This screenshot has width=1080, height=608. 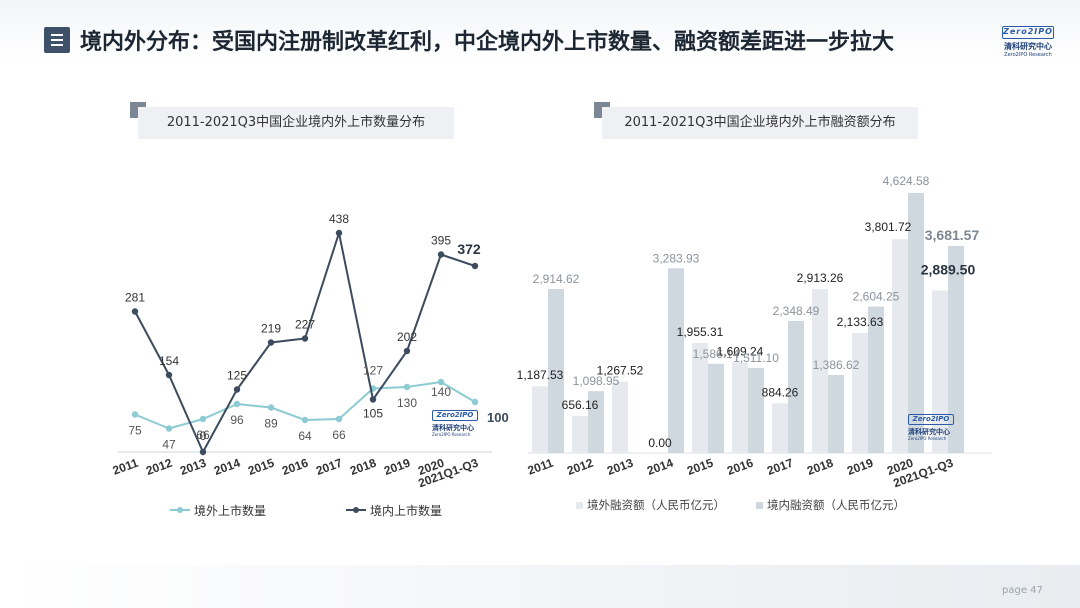 What do you see at coordinates (271, 329) in the screenshot?
I see `domestic-count-label: 219` at bounding box center [271, 329].